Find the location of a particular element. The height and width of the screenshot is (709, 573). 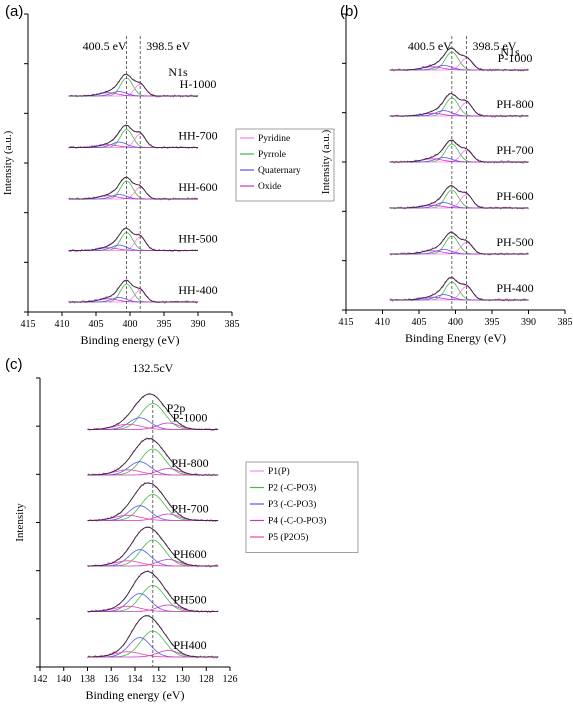

legend-entry: P3 (-C-PO3) is located at coordinates (292, 504).